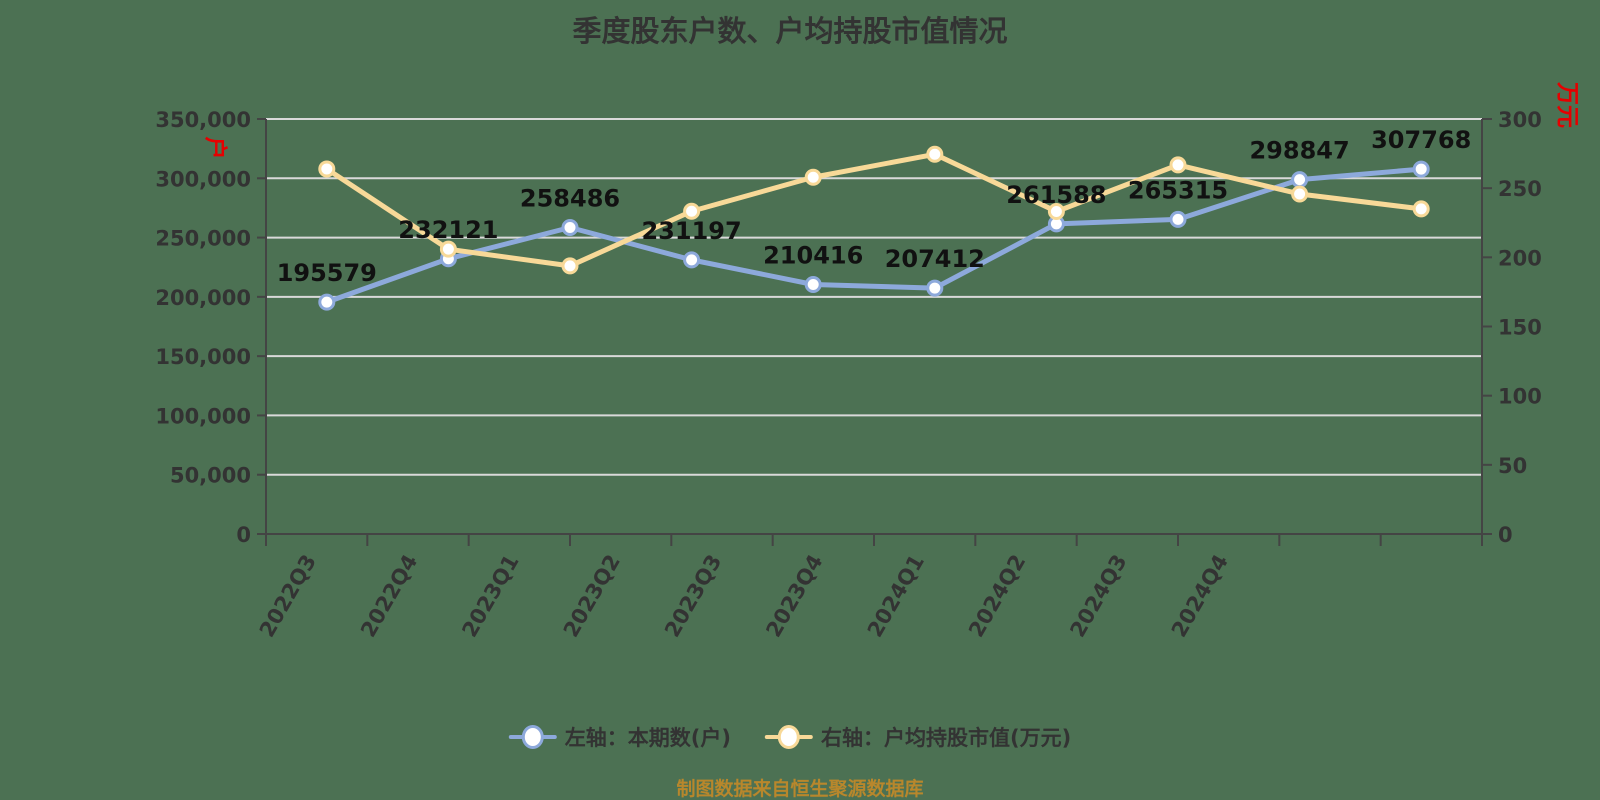  Describe the element at coordinates (448, 230) in the screenshot. I see `data-label: 232121` at that location.